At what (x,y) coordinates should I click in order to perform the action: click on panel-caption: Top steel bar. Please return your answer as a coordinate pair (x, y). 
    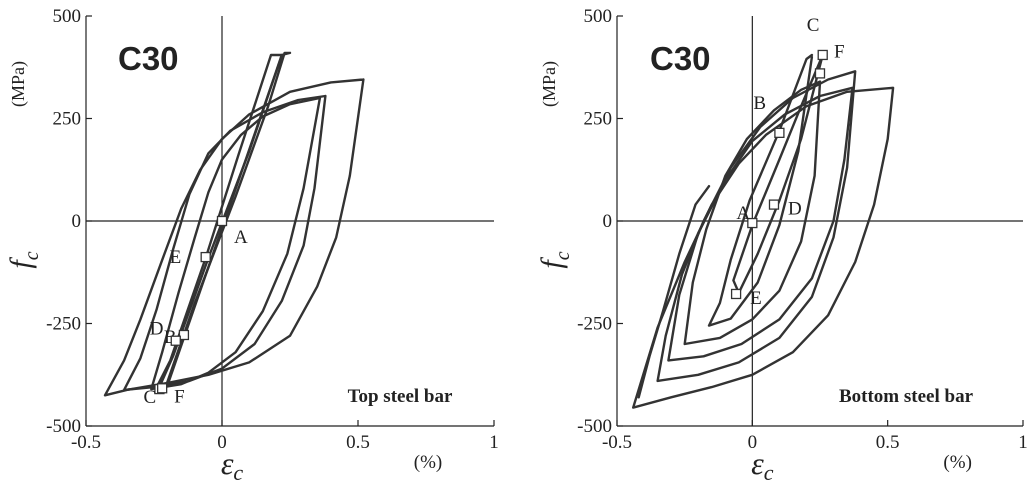
    Looking at the image, I should click on (400, 396).